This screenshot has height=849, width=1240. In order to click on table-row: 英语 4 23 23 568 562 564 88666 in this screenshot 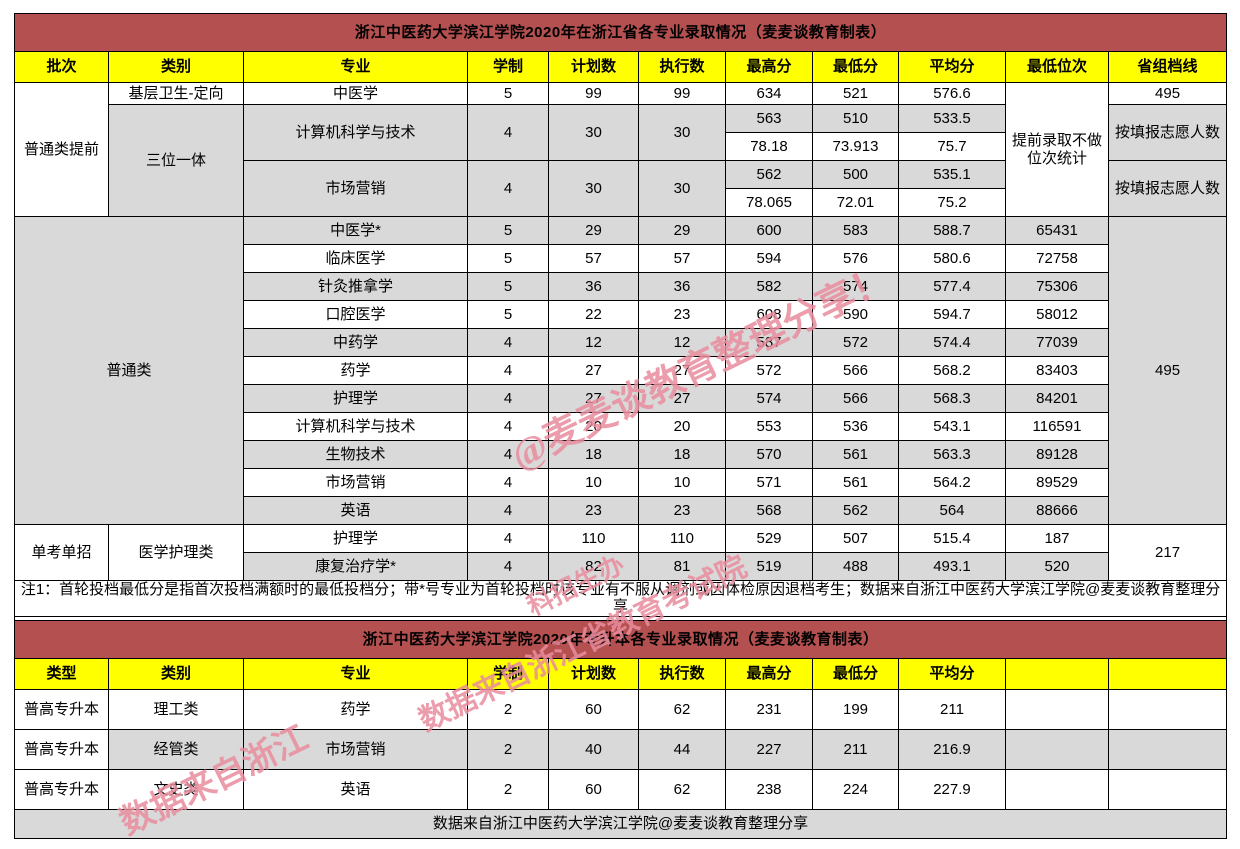, I will do `click(621, 510)`.